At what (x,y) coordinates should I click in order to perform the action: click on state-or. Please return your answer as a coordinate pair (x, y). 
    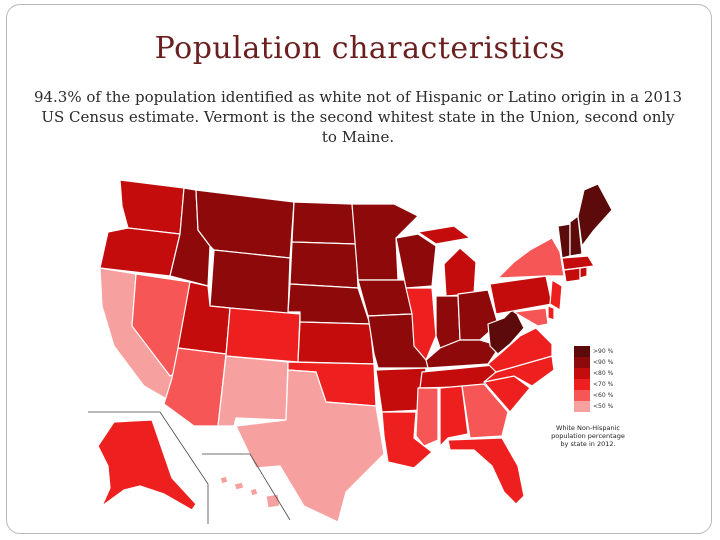
    Looking at the image, I should click on (140, 252).